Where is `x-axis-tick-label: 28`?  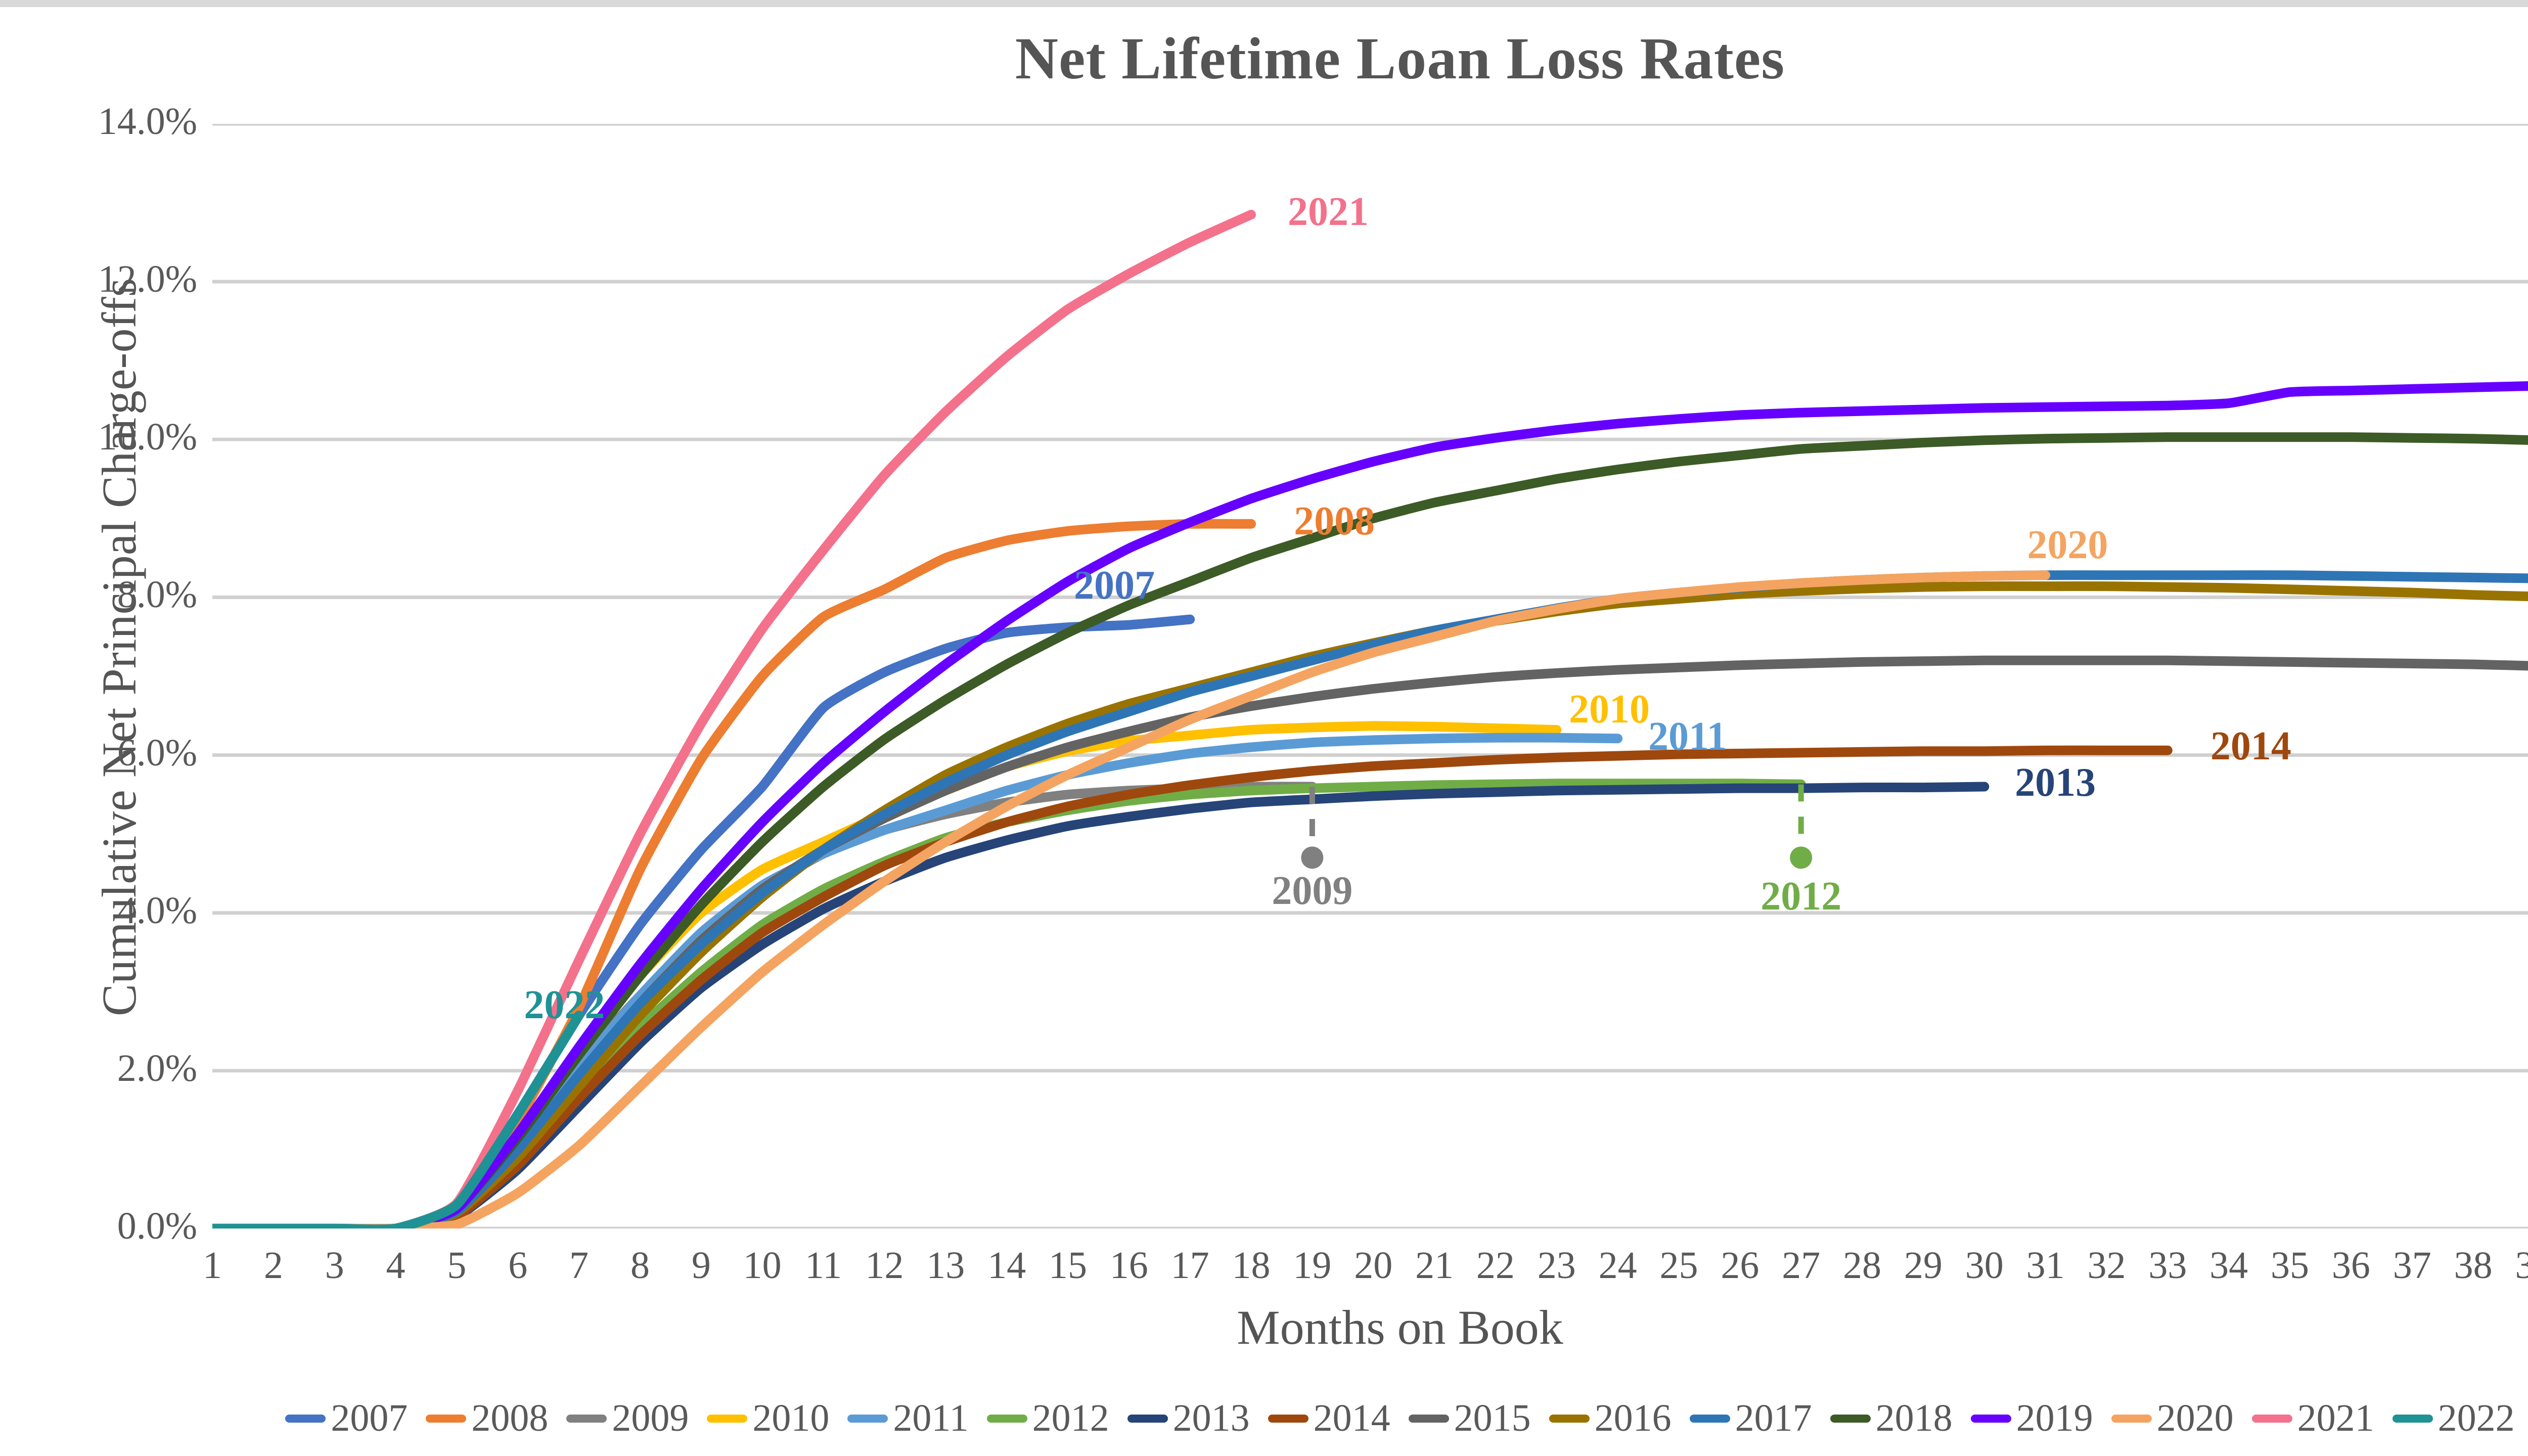 x-axis-tick-label: 28 is located at coordinates (1863, 1265).